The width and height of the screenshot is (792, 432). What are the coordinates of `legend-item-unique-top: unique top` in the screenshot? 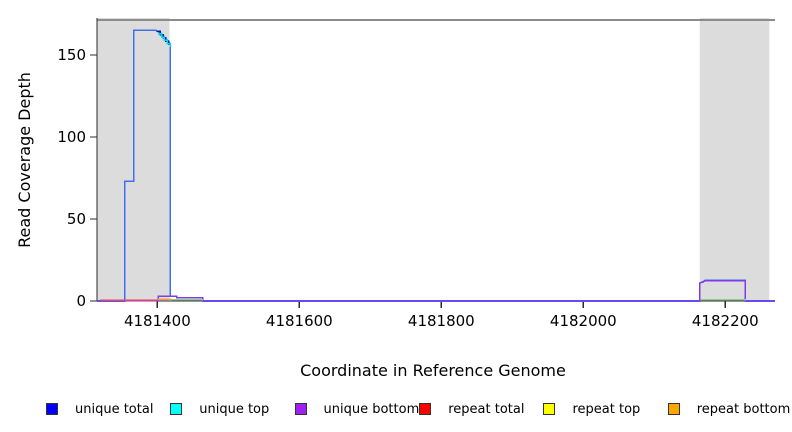 It's located at (232, 409).